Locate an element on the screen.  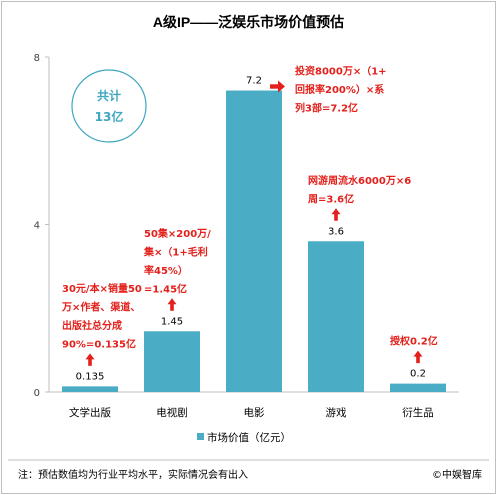
value-label: 0.2 is located at coordinates (418, 374).